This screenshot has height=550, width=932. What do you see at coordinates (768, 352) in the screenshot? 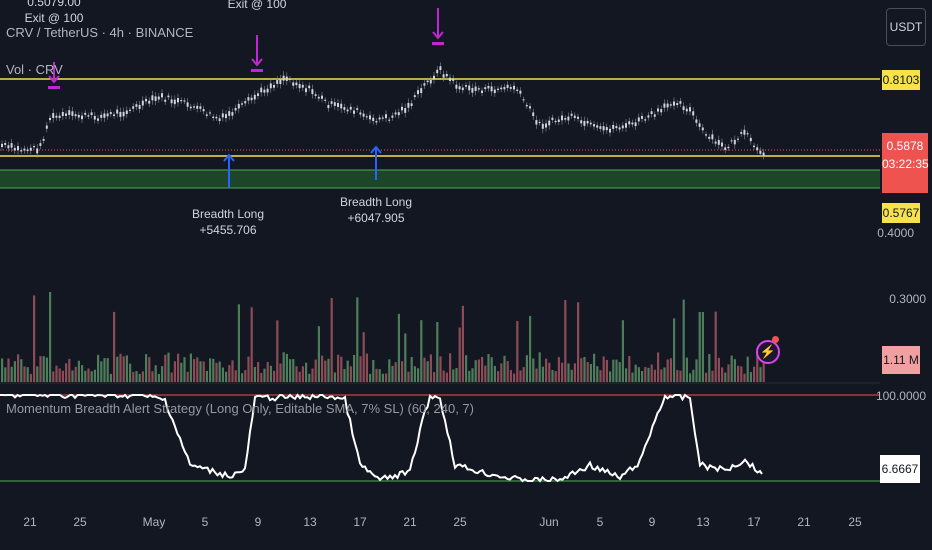
I see `lightning-icon: ⚡` at bounding box center [768, 352].